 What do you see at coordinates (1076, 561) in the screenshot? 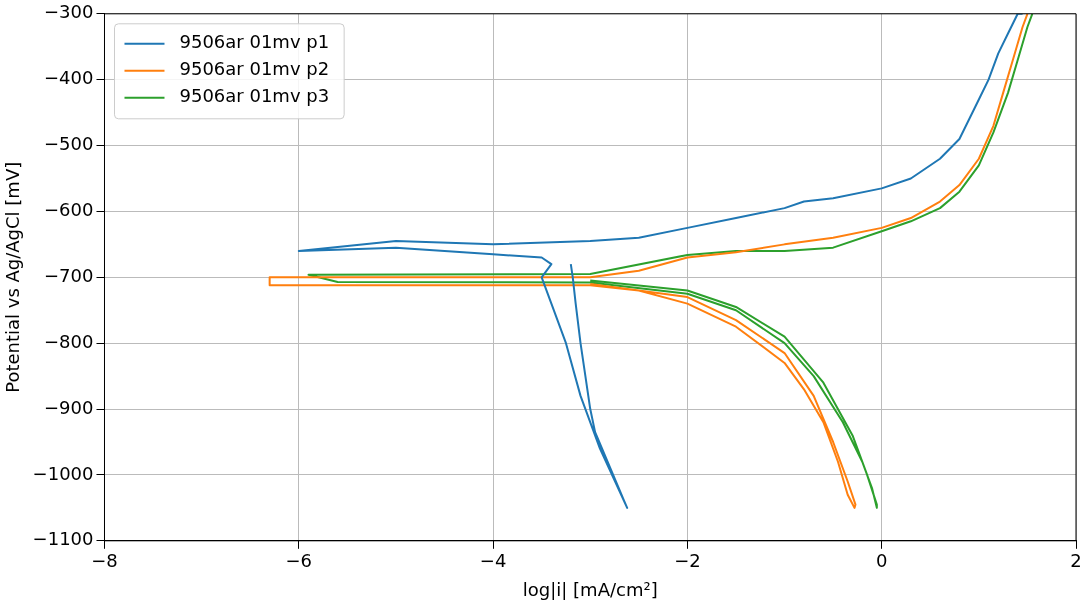
I see `x-tick-label: 2` at bounding box center [1076, 561].